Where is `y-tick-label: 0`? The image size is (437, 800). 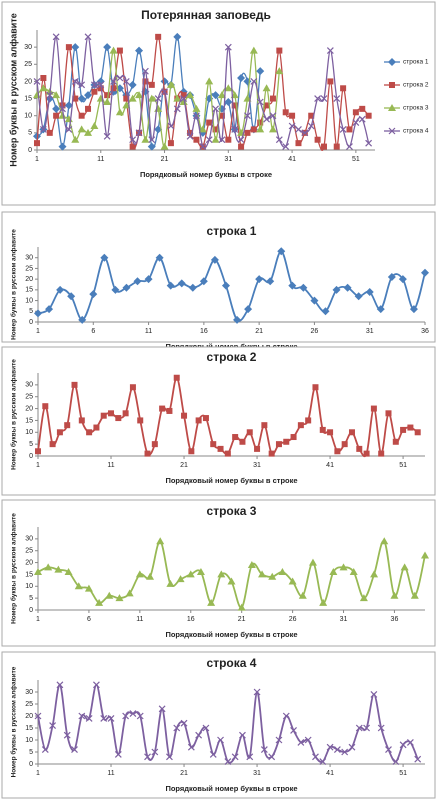
y-tick-label: 0 is located at coordinates (31, 764).